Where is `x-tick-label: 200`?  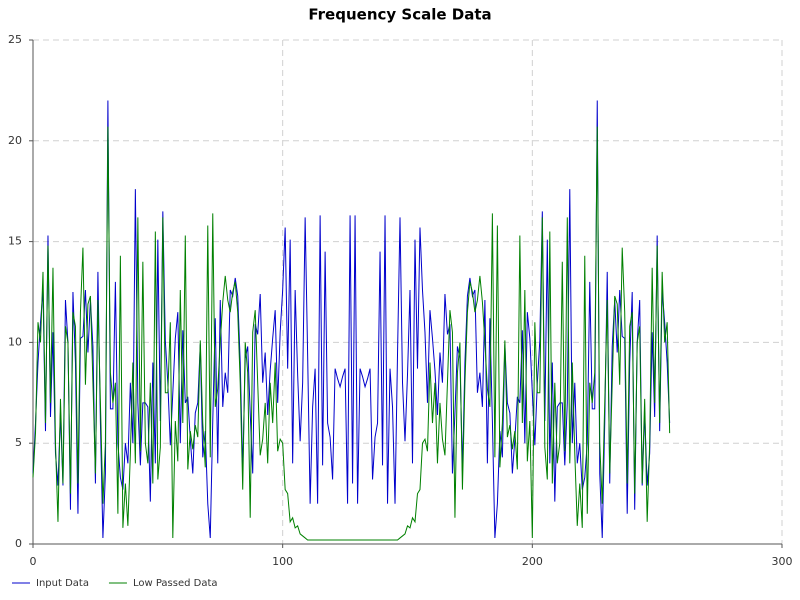
x-tick-label: 200 is located at coordinates (532, 561).